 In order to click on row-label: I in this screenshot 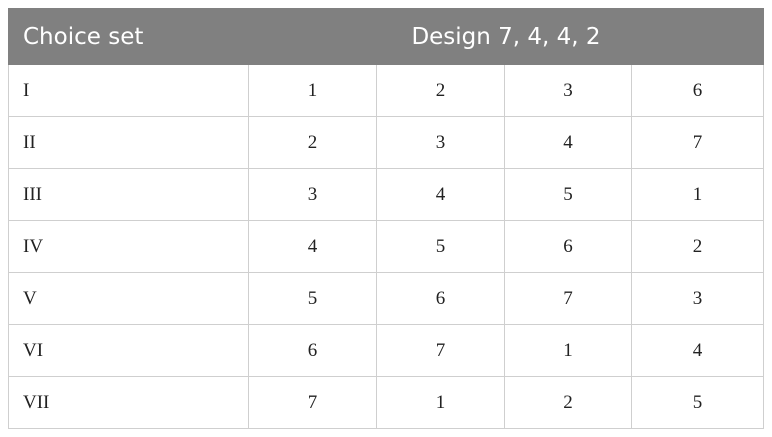, I will do `click(128, 90)`.